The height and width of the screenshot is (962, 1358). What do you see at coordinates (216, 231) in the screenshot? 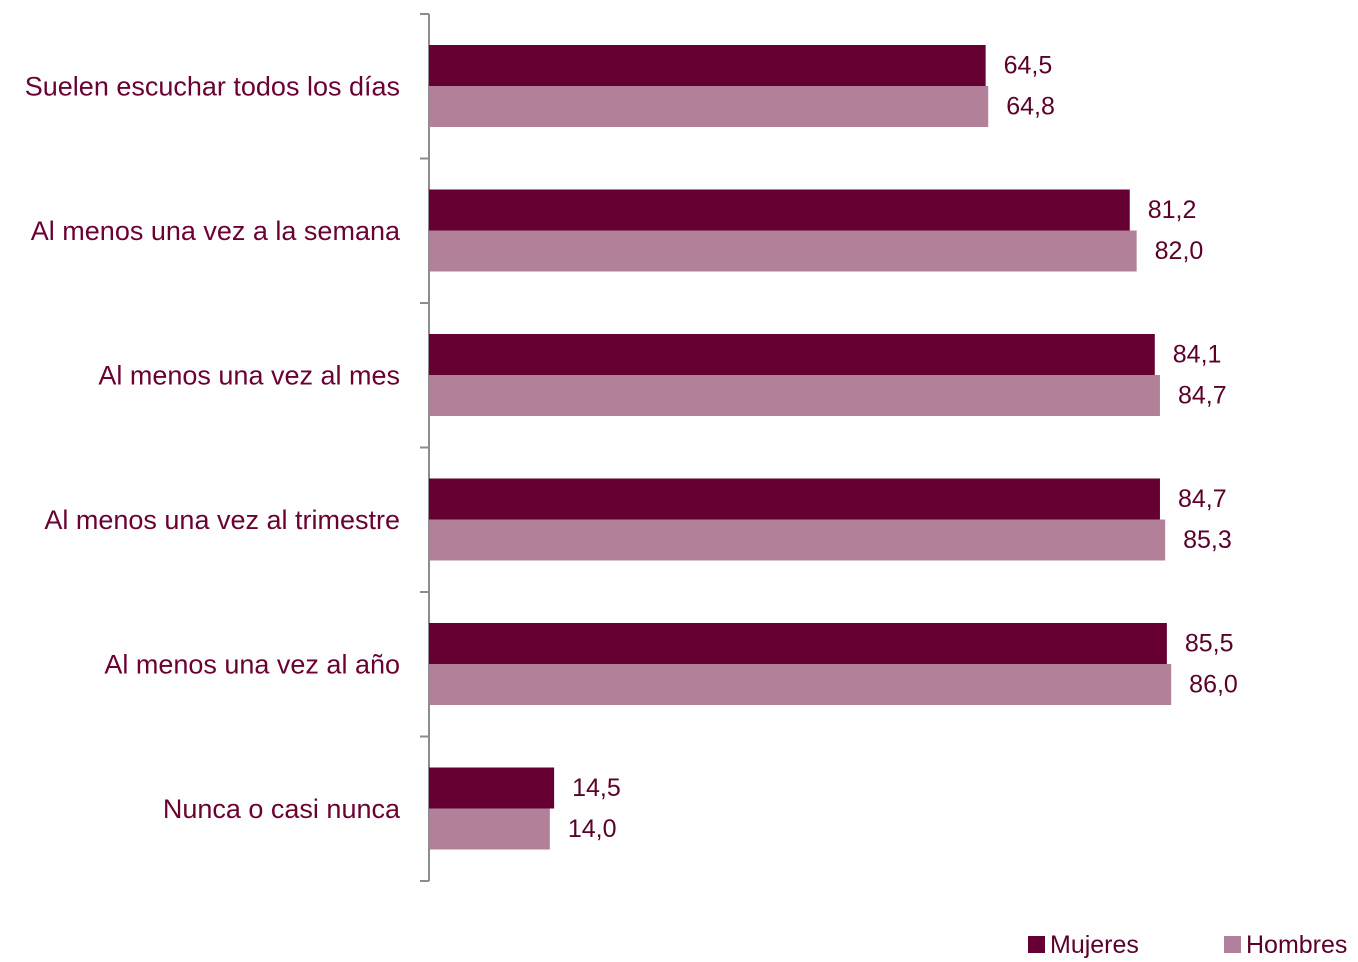
I see `category-label: Al menos una vez a la semana` at bounding box center [216, 231].